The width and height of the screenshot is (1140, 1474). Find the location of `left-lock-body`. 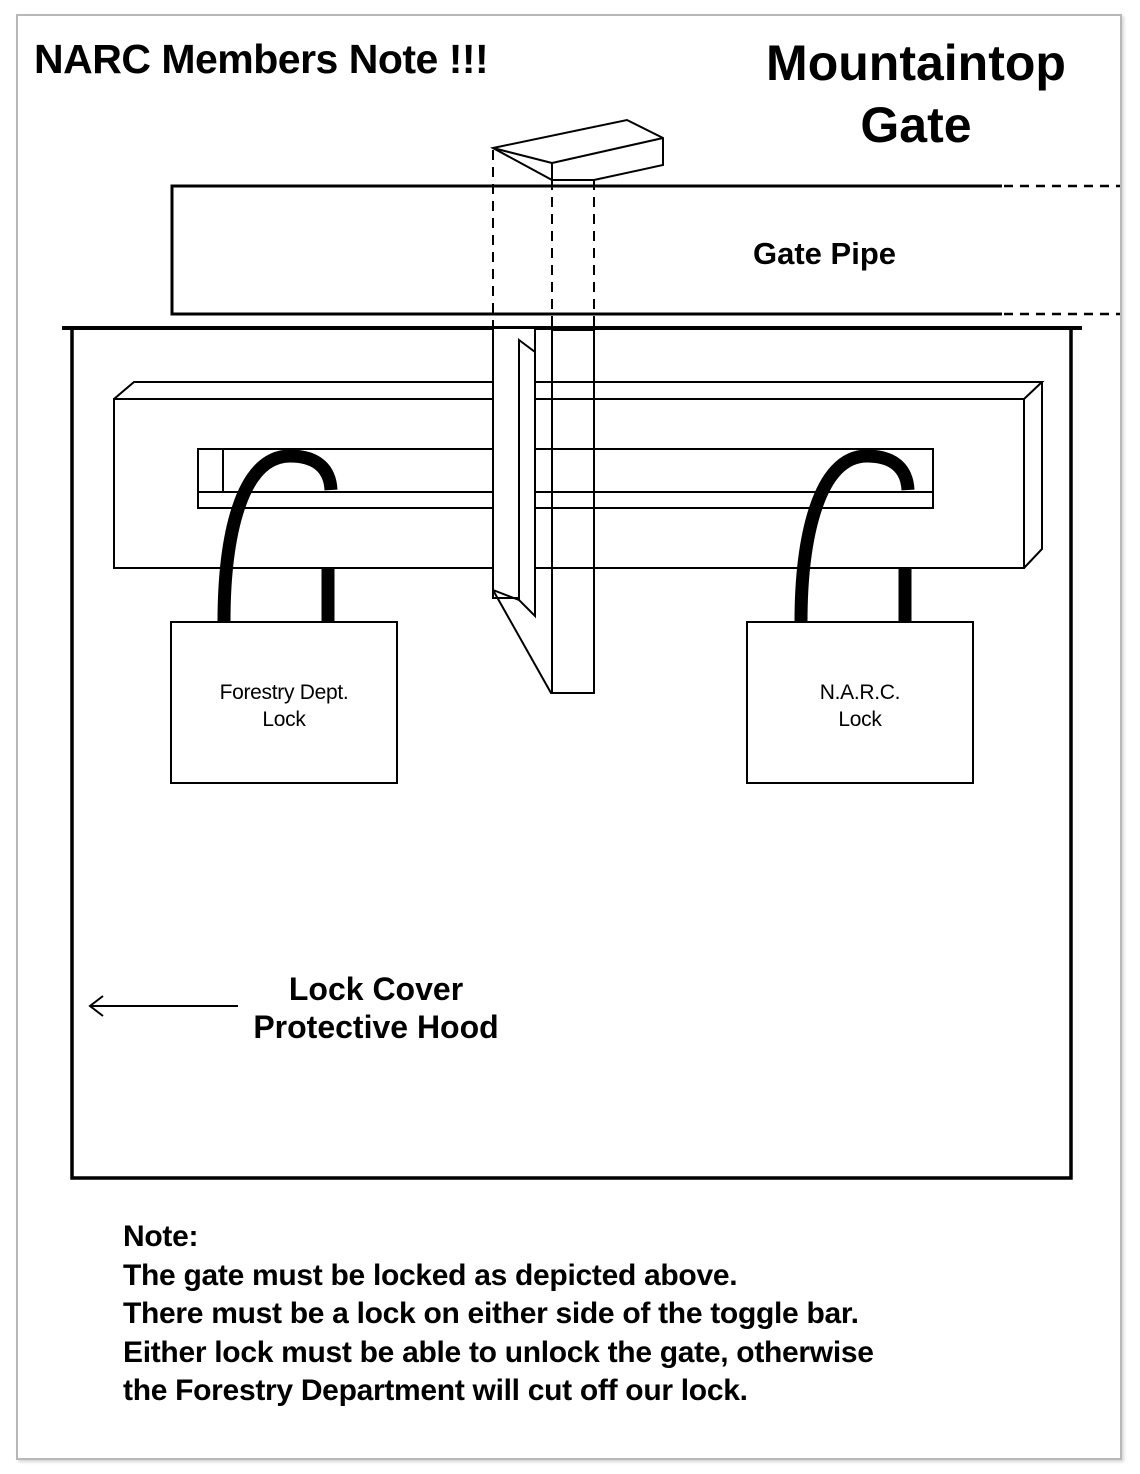

left-lock-body is located at coordinates (284, 702).